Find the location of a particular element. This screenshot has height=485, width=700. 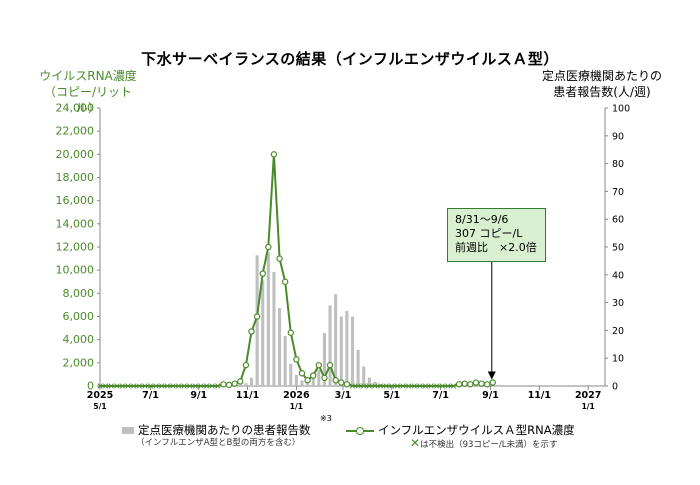

right-tick-label: 70 is located at coordinates (618, 192).